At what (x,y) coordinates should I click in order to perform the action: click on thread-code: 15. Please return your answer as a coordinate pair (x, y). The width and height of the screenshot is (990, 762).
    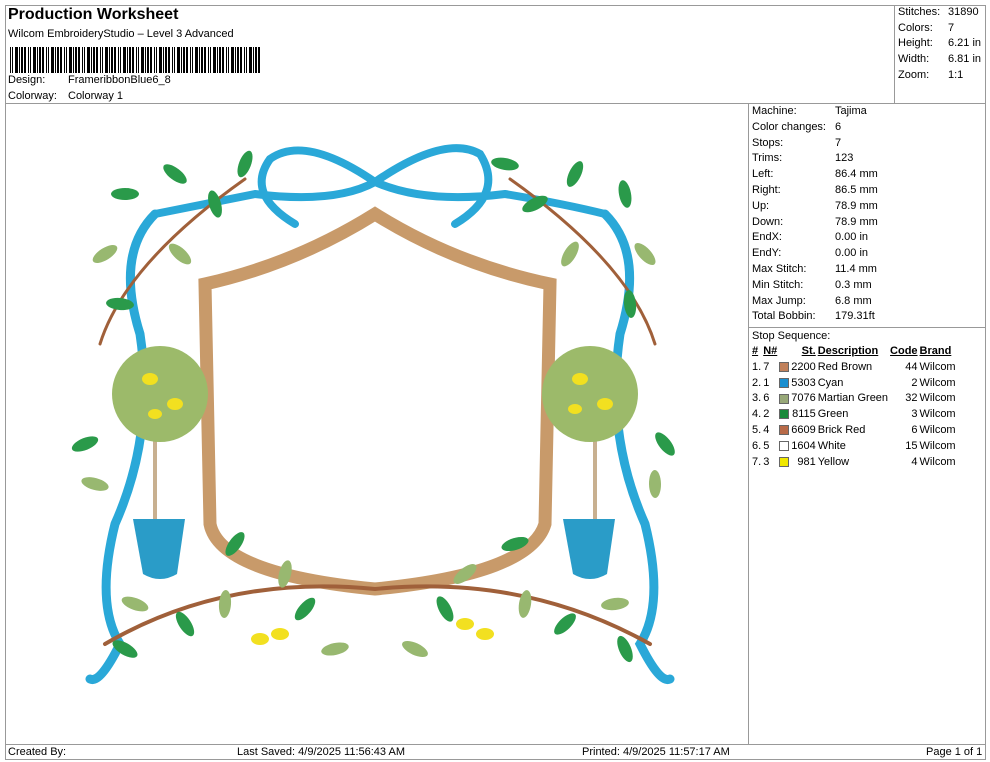
    Looking at the image, I should click on (911, 445).